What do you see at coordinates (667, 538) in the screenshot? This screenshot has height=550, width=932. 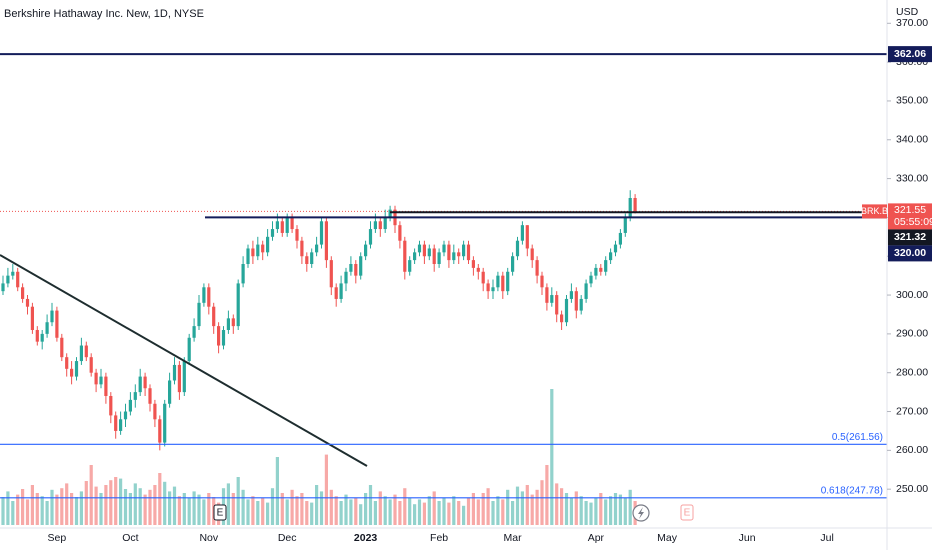 I see `x-tick-label: May` at bounding box center [667, 538].